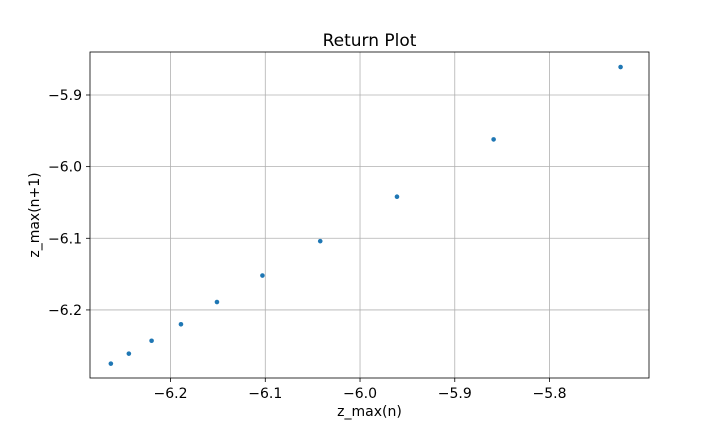 The width and height of the screenshot is (720, 432). I want to click on x-tick-label: −5.8, so click(550, 394).